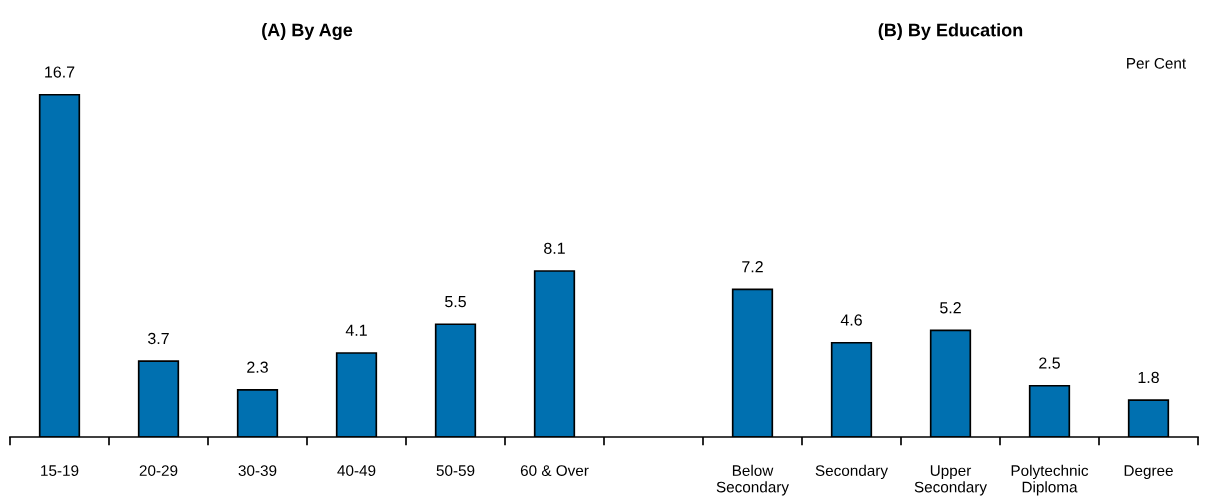 The height and width of the screenshot is (497, 1207). What do you see at coordinates (356, 330) in the screenshot?
I see `data-label: 4.1` at bounding box center [356, 330].